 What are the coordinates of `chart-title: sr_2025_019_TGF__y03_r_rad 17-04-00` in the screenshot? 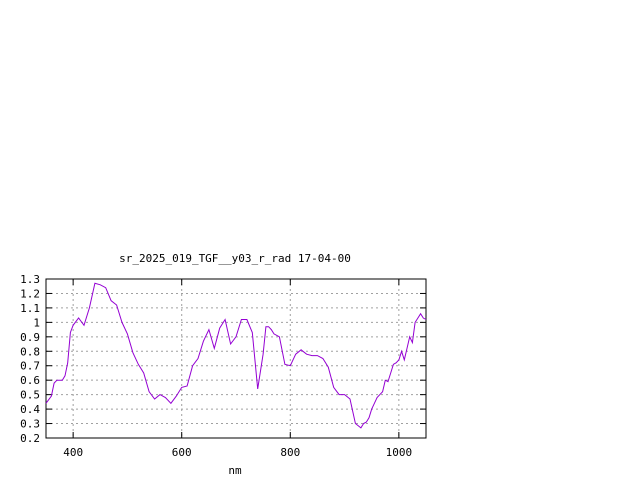 It's located at (235, 258).